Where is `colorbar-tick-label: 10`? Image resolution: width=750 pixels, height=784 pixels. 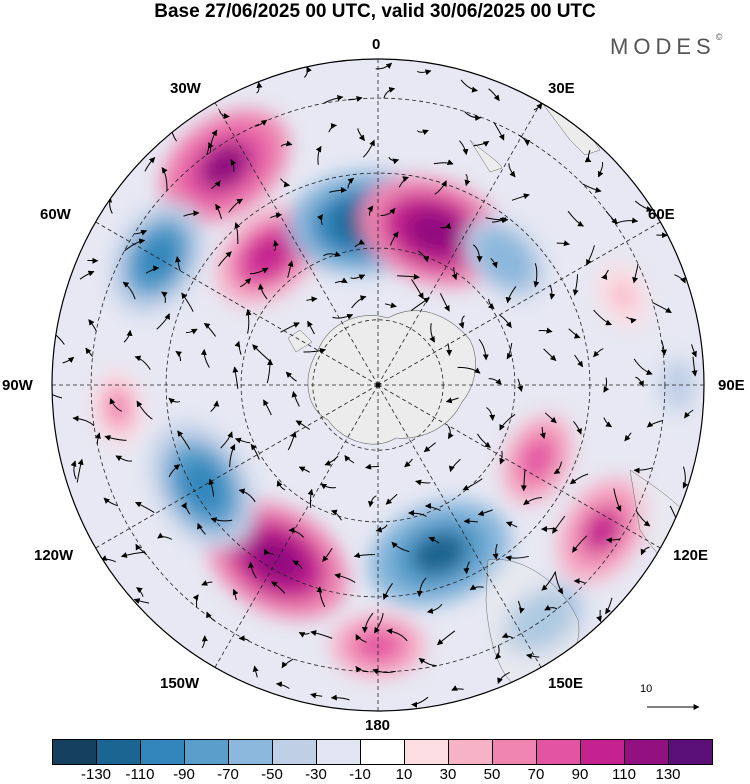 colorbar-tick-label: 10 is located at coordinates (404, 774).